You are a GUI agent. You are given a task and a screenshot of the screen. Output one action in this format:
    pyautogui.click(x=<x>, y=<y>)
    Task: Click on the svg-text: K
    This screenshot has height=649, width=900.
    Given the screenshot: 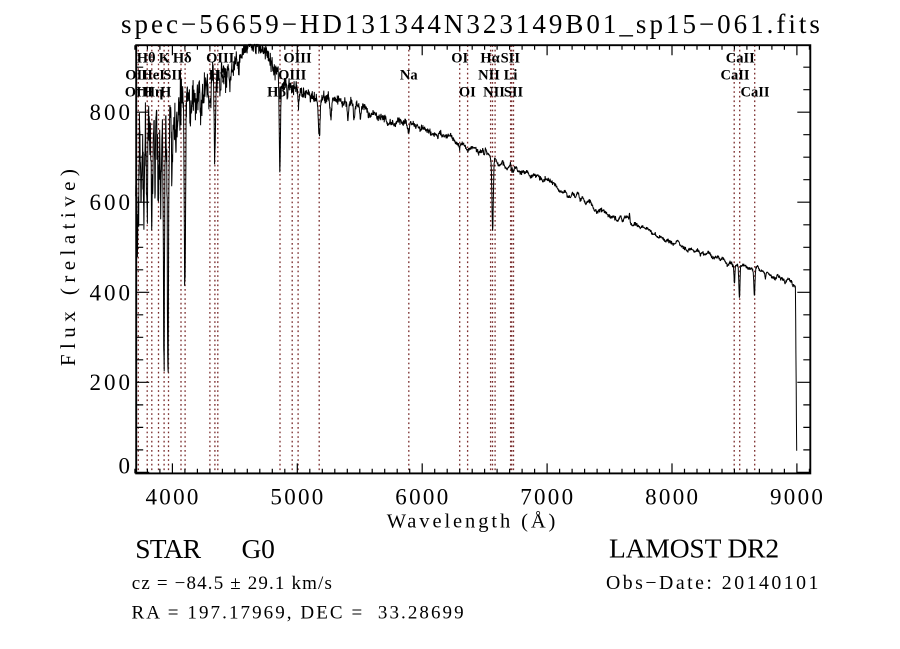 What is the action you would take?
    pyautogui.click(x=165, y=58)
    